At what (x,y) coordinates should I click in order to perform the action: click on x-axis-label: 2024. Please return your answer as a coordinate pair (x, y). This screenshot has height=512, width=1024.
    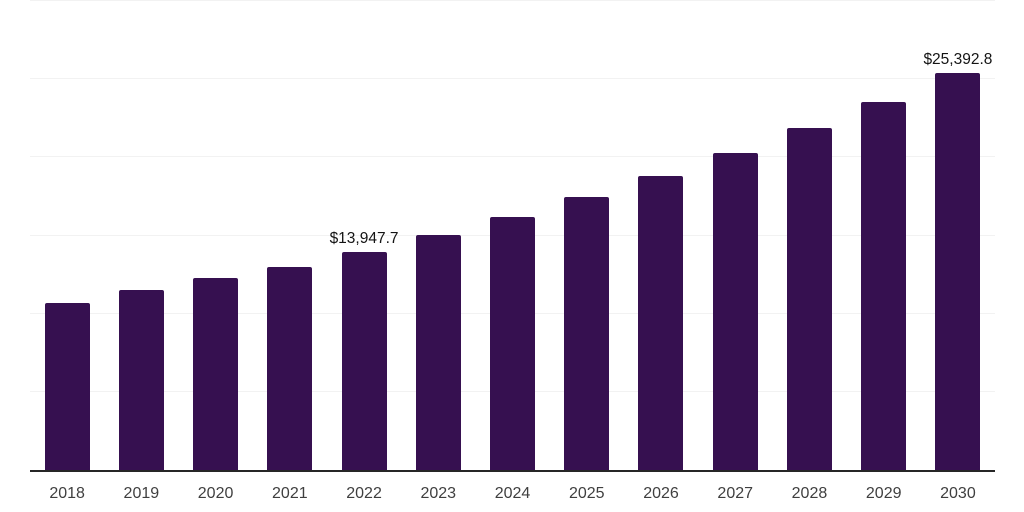
    Looking at the image, I should click on (512, 493).